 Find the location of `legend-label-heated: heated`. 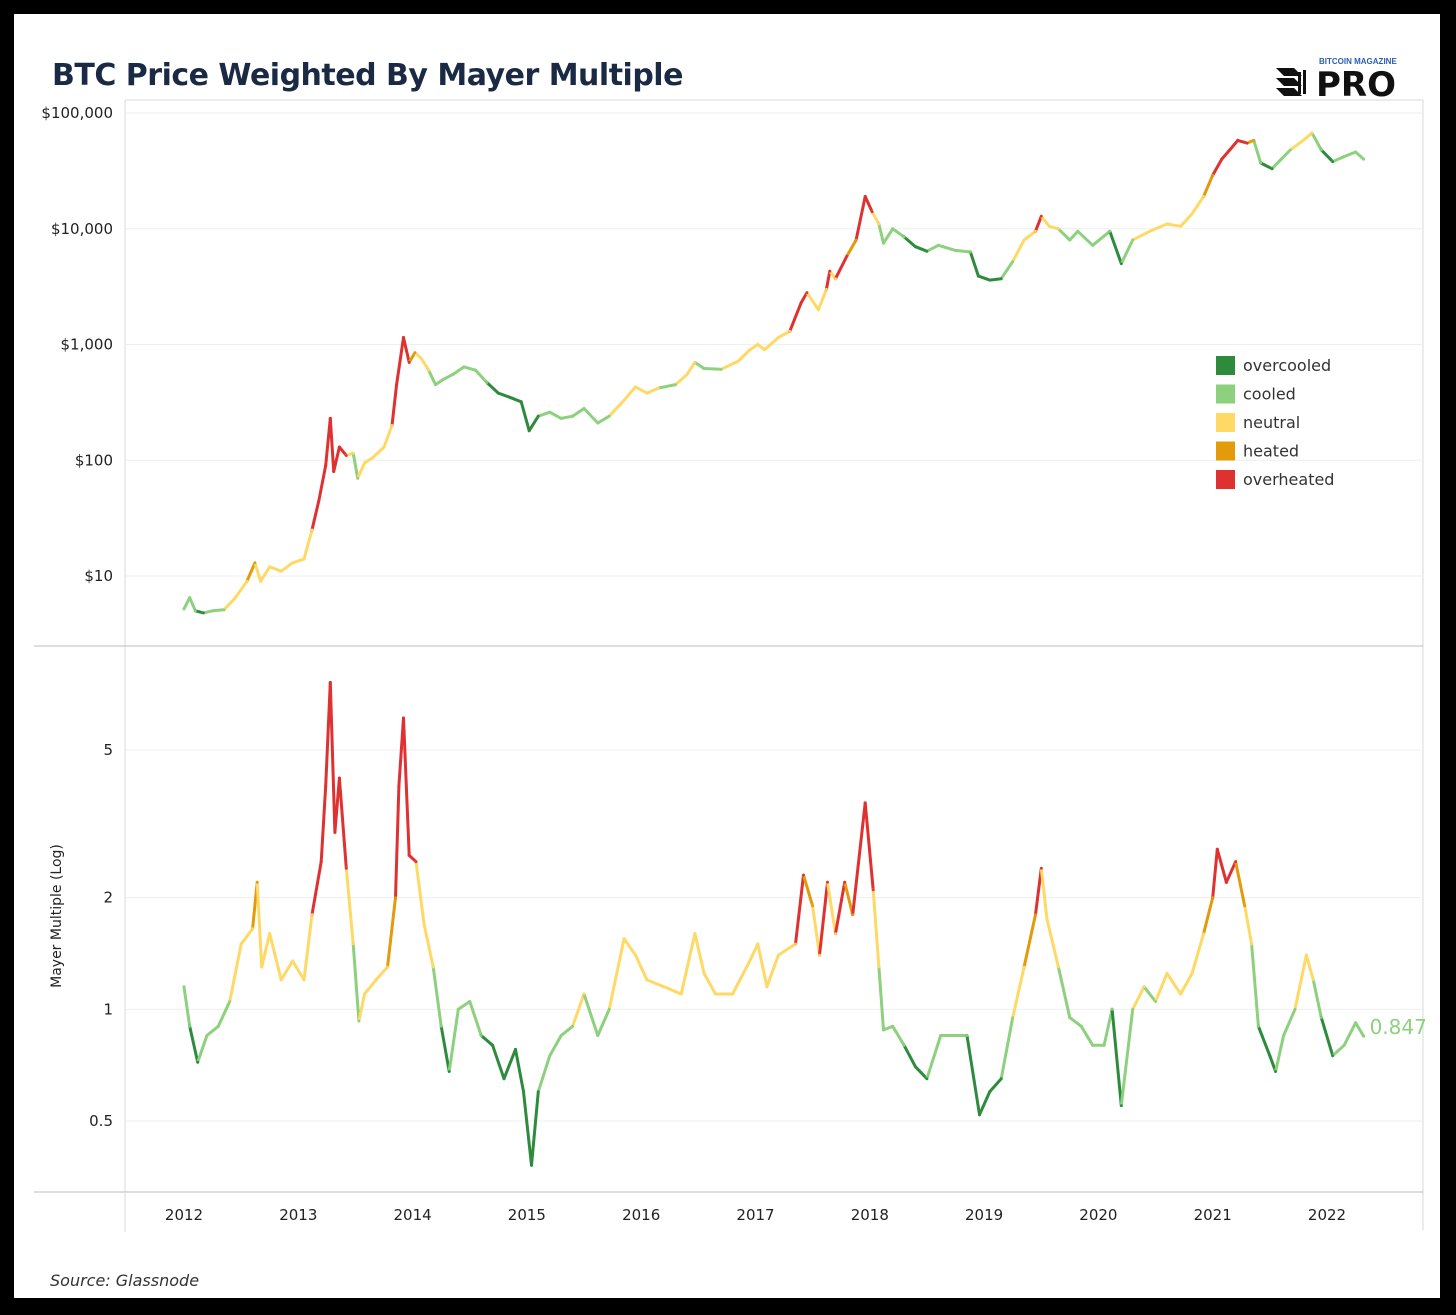

legend-label-heated: heated is located at coordinates (1271, 451).